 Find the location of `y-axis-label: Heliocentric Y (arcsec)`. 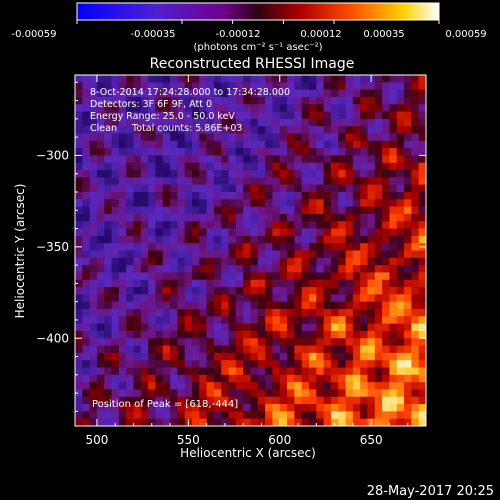

y-axis-label: Heliocentric Y (arcsec) is located at coordinates (20, 251).